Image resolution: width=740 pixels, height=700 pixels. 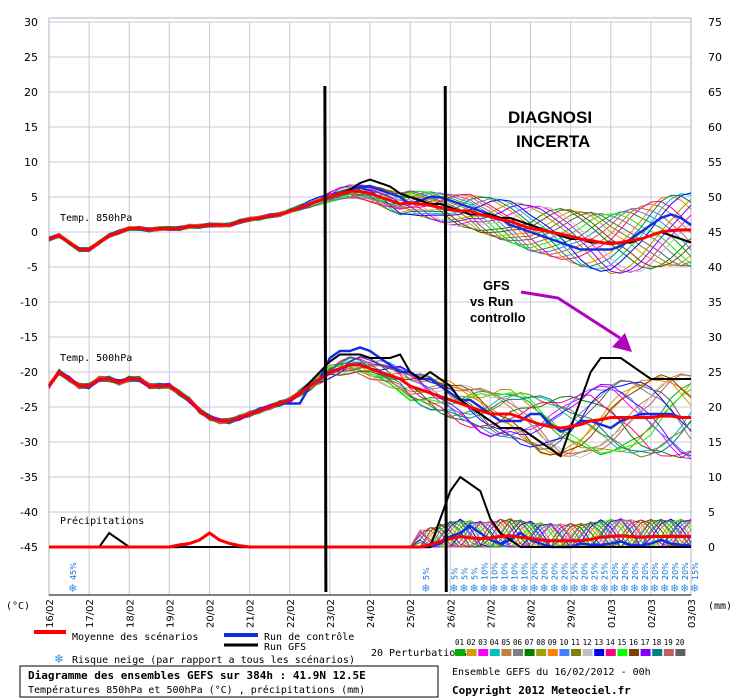 I want to click on right-tick-label: 35, so click(x=715, y=302).